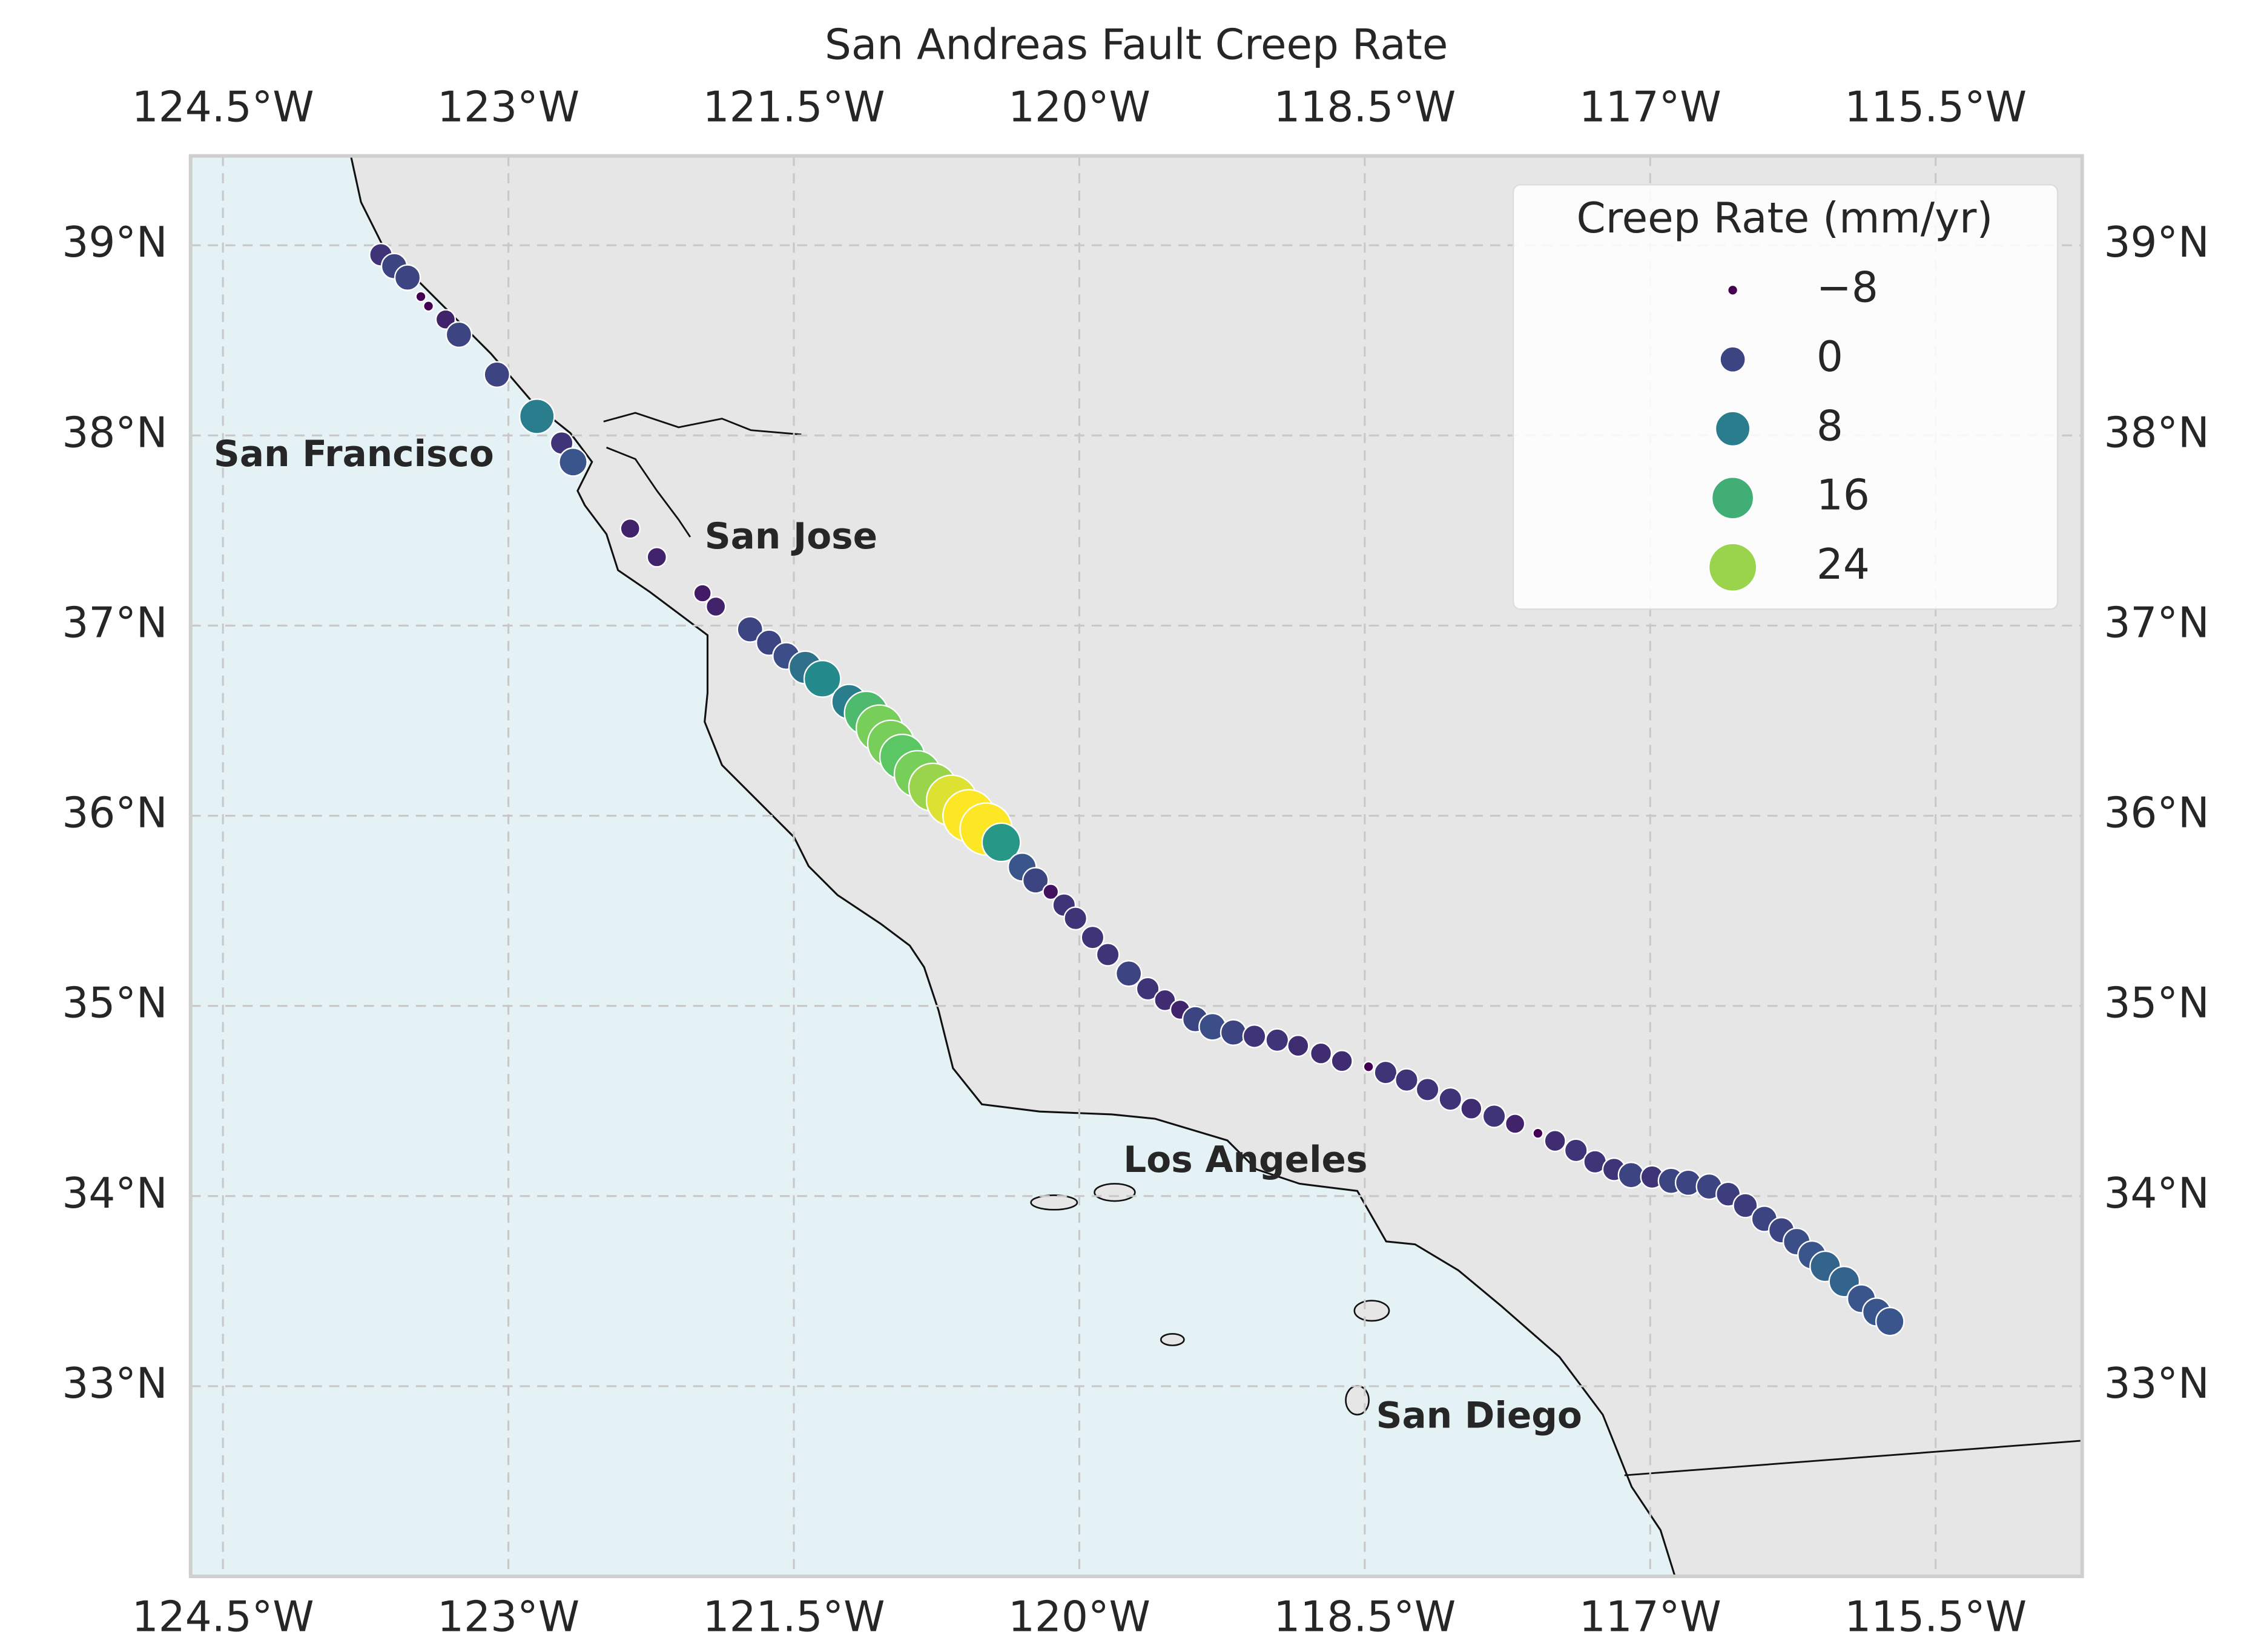 This screenshot has height=1652, width=2241. What do you see at coordinates (1245, 1160) in the screenshot?
I see `city-label: Los Angeles` at bounding box center [1245, 1160].